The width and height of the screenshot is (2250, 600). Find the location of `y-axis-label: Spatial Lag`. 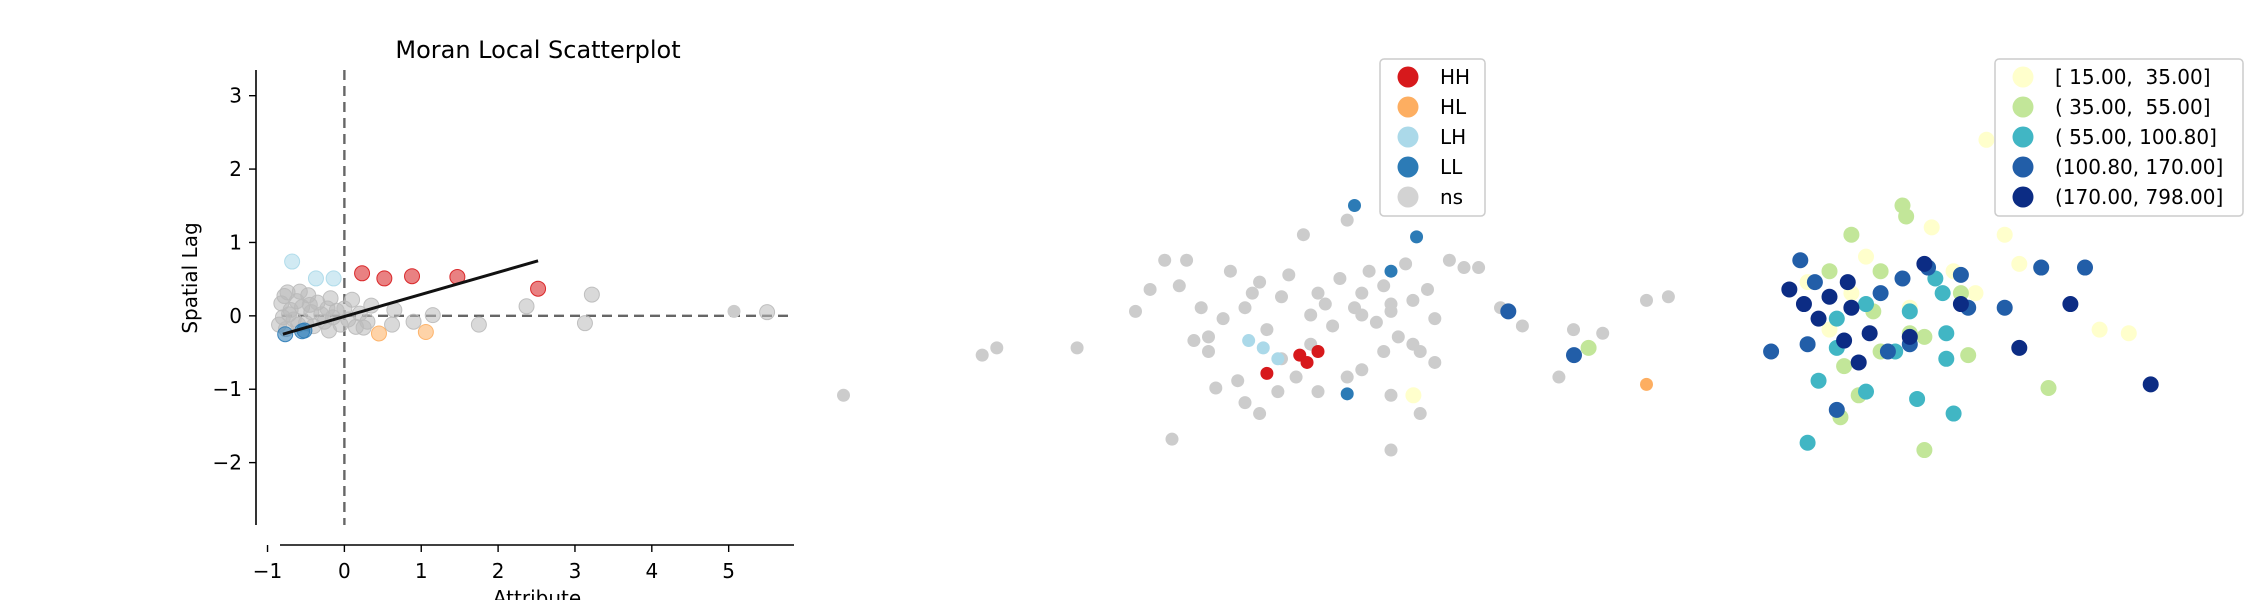

y-axis-label: Spatial Lag is located at coordinates (190, 277).